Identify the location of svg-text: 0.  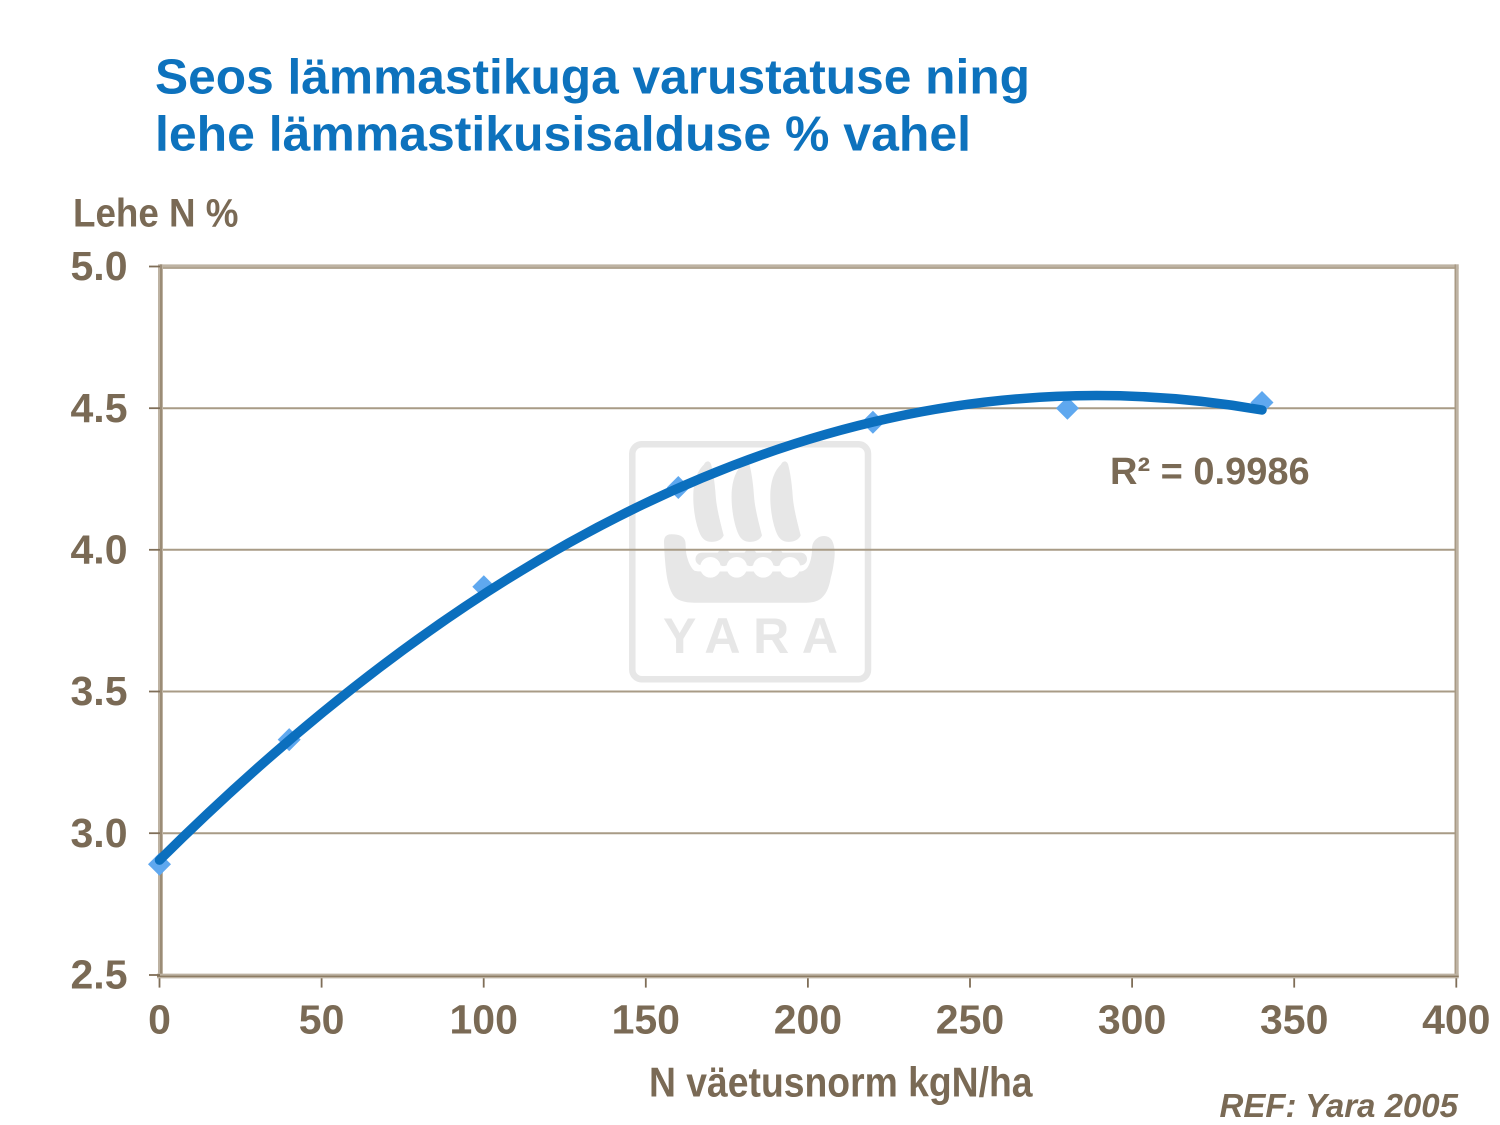
(159, 1020).